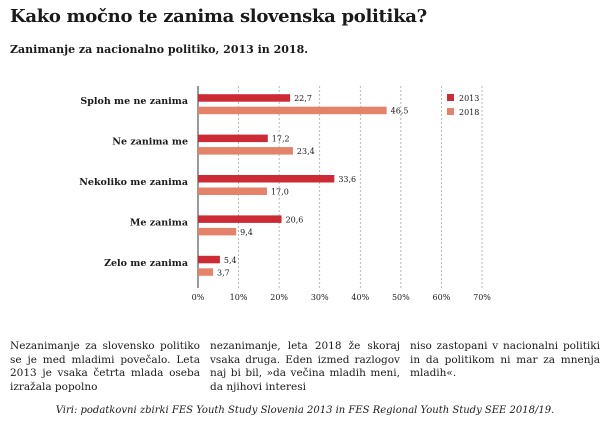  I want to click on x-tick-label: 20%, so click(279, 297).